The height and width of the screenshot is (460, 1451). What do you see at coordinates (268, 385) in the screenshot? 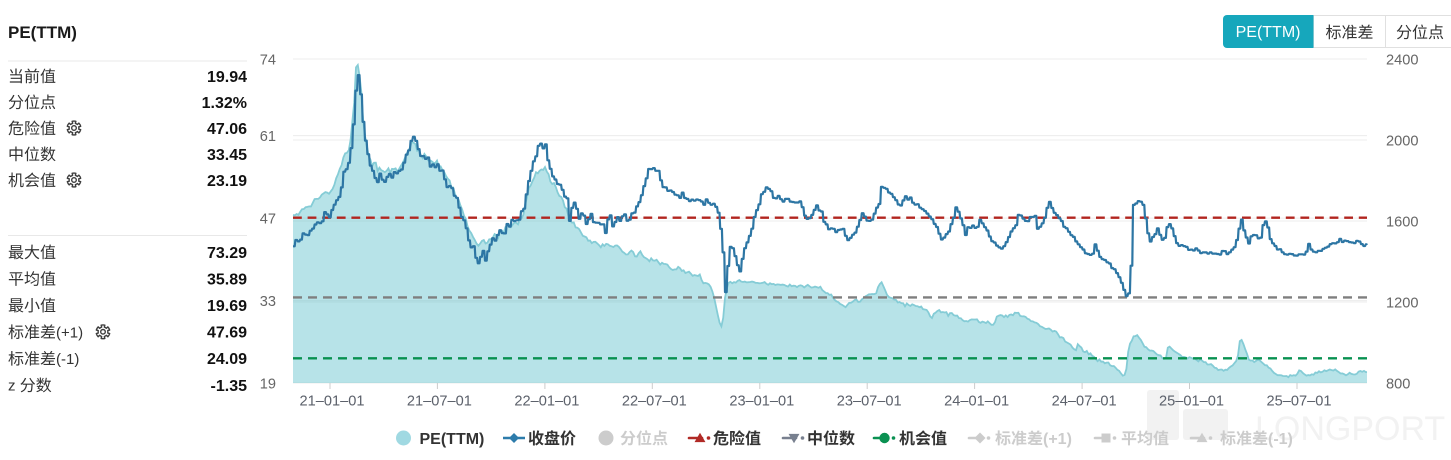
I see `svg-text: 19` at bounding box center [268, 385].